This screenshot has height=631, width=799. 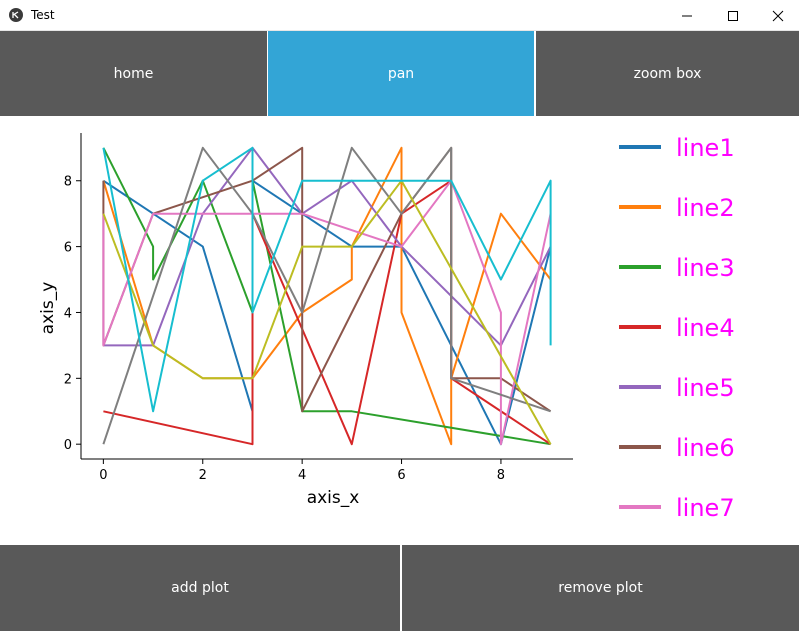 What do you see at coordinates (399, 15) in the screenshot?
I see `window-titlebar: Test` at bounding box center [399, 15].